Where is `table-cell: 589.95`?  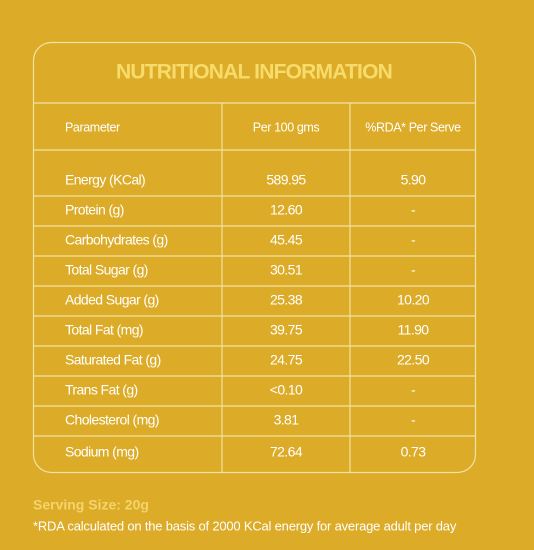
table-cell: 589.95 is located at coordinates (286, 180).